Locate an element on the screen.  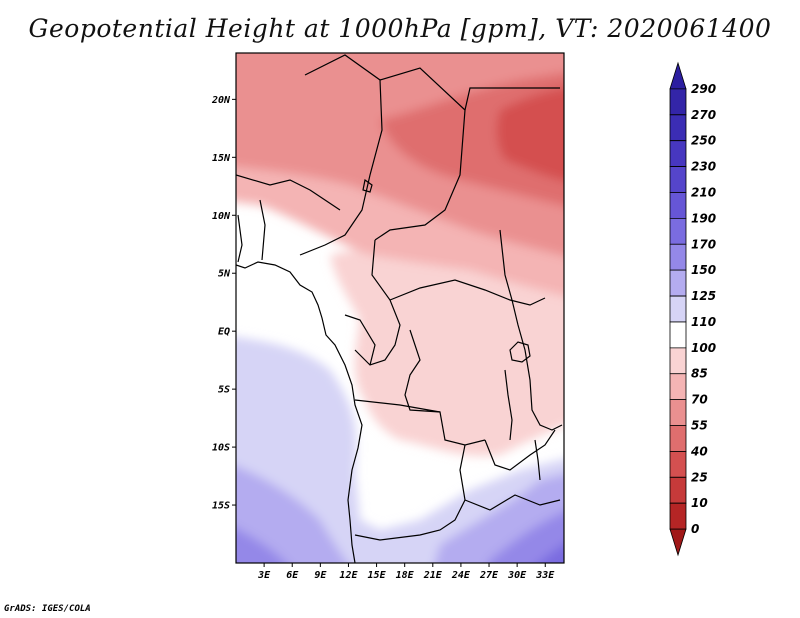
colorbar-label-1: 270 is located at coordinates (703, 115).